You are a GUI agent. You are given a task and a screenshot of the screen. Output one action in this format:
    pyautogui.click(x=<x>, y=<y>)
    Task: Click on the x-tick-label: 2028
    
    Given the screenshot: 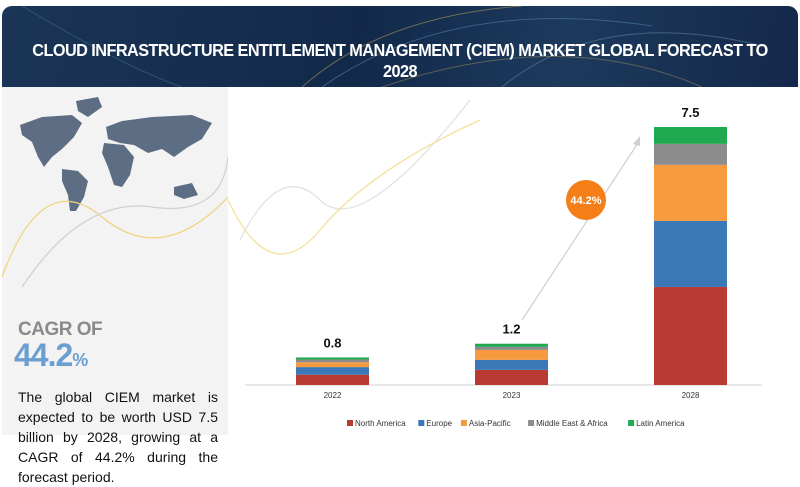 What is the action you would take?
    pyautogui.click(x=691, y=395)
    